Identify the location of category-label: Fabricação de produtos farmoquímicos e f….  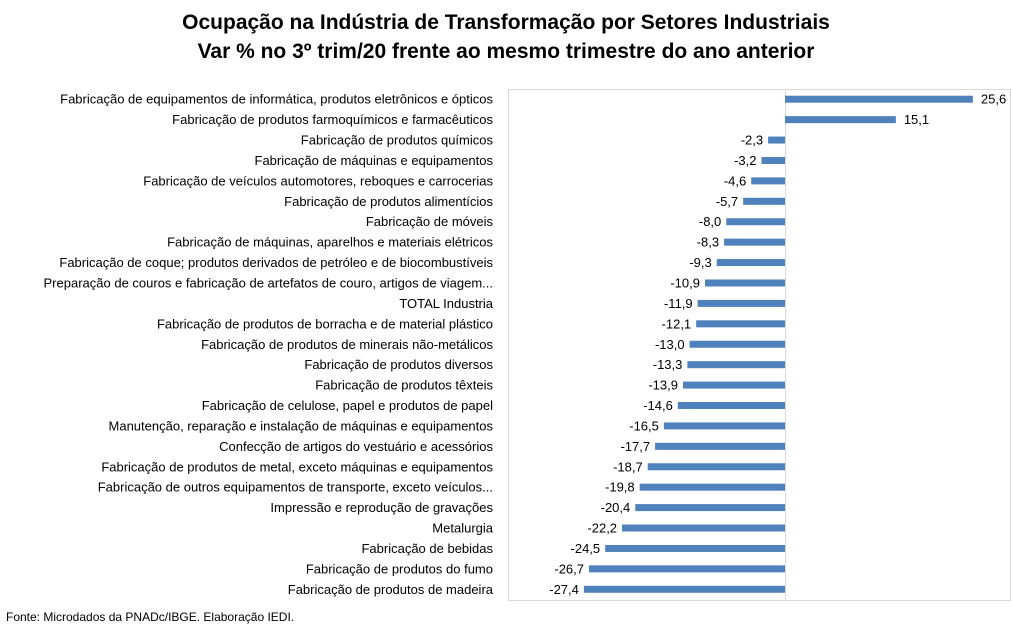
(332, 119).